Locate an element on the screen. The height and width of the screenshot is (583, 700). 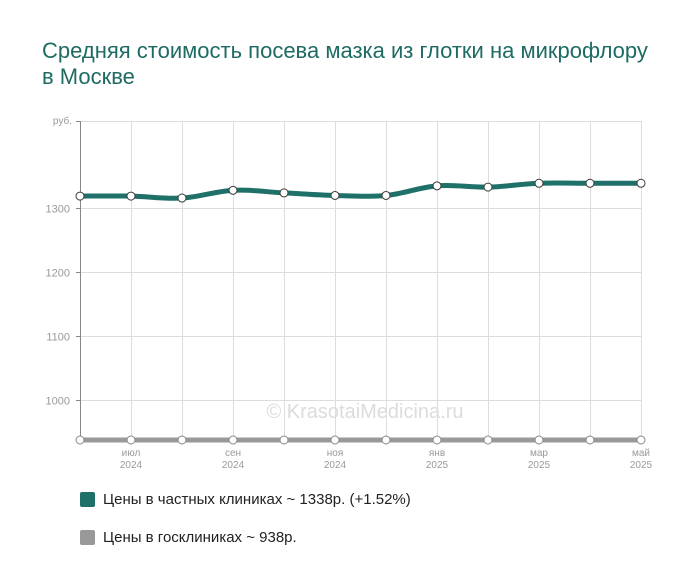
x-tick-label-month: май is located at coordinates (641, 453).